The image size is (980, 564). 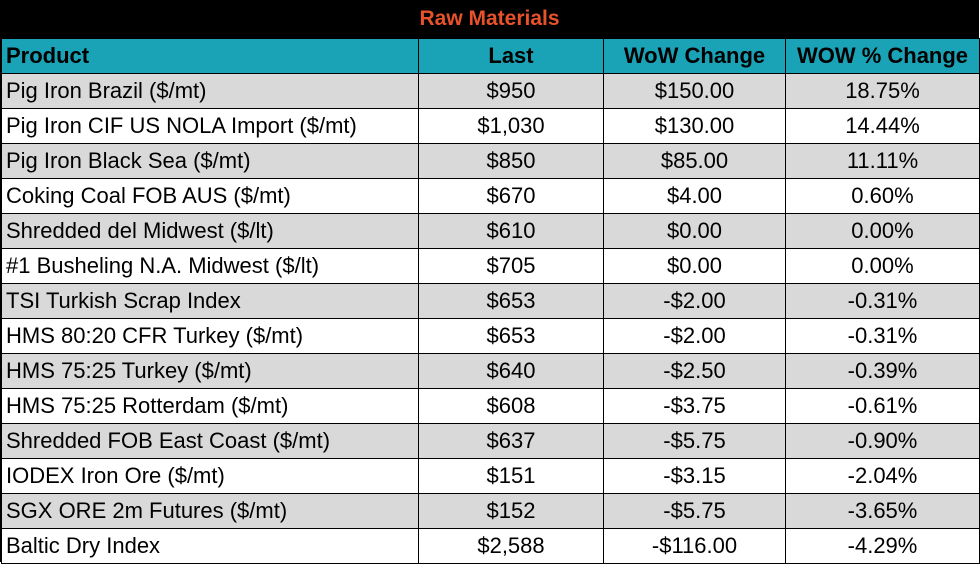 I want to click on cell-wow-pct-change: -0.90%, so click(x=882, y=441).